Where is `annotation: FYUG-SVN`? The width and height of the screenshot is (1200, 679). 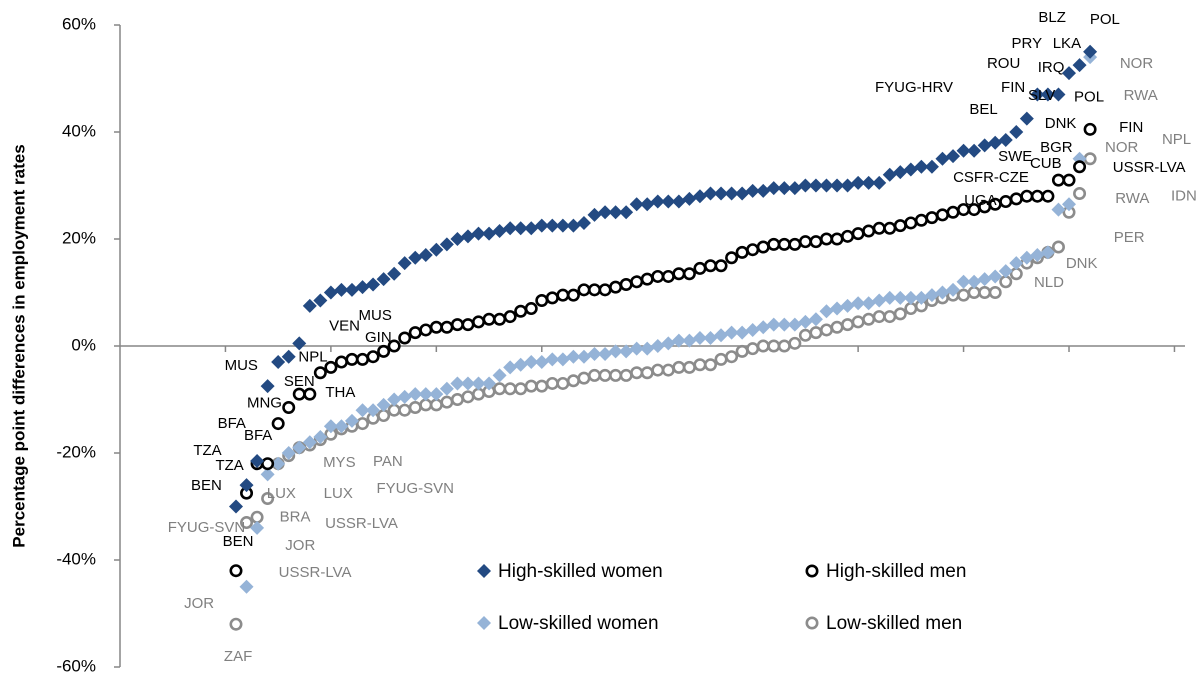
annotation: FYUG-SVN is located at coordinates (415, 488).